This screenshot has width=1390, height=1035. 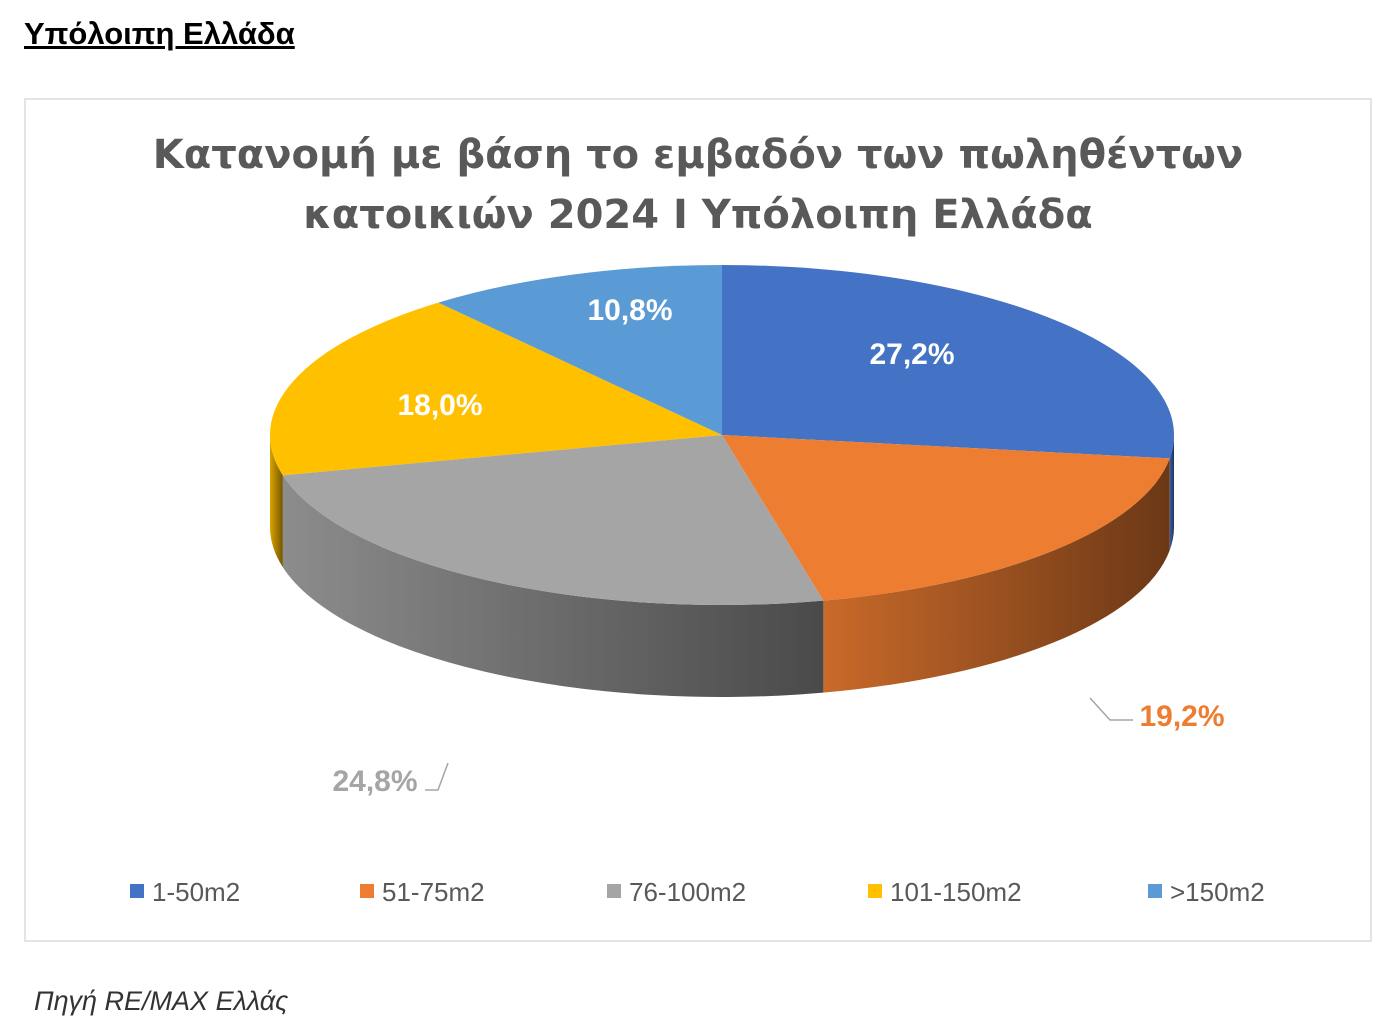 What do you see at coordinates (946, 518) in the screenshot?
I see `pie-slice-51-75m2` at bounding box center [946, 518].